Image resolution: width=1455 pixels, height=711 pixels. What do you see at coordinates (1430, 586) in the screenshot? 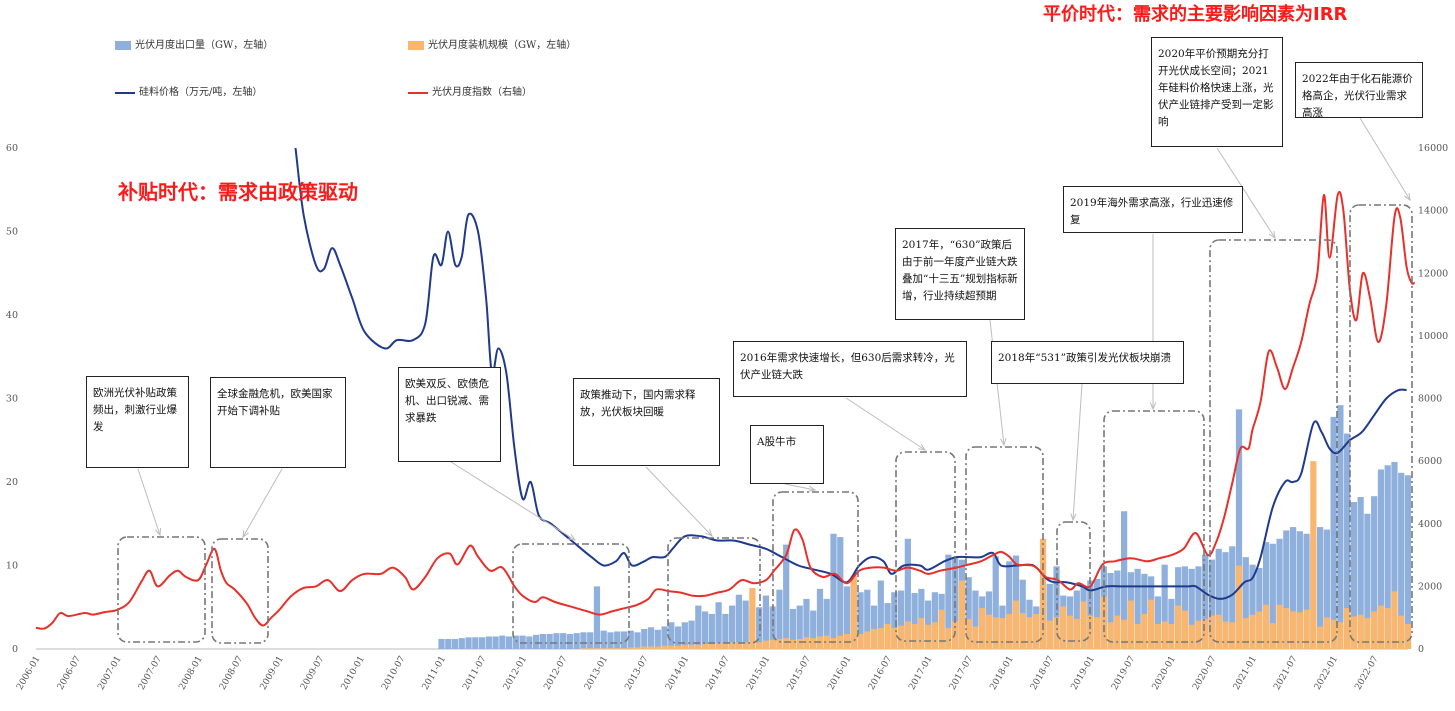
I see `right-axis-tick-label: 2000` at bounding box center [1430, 586].